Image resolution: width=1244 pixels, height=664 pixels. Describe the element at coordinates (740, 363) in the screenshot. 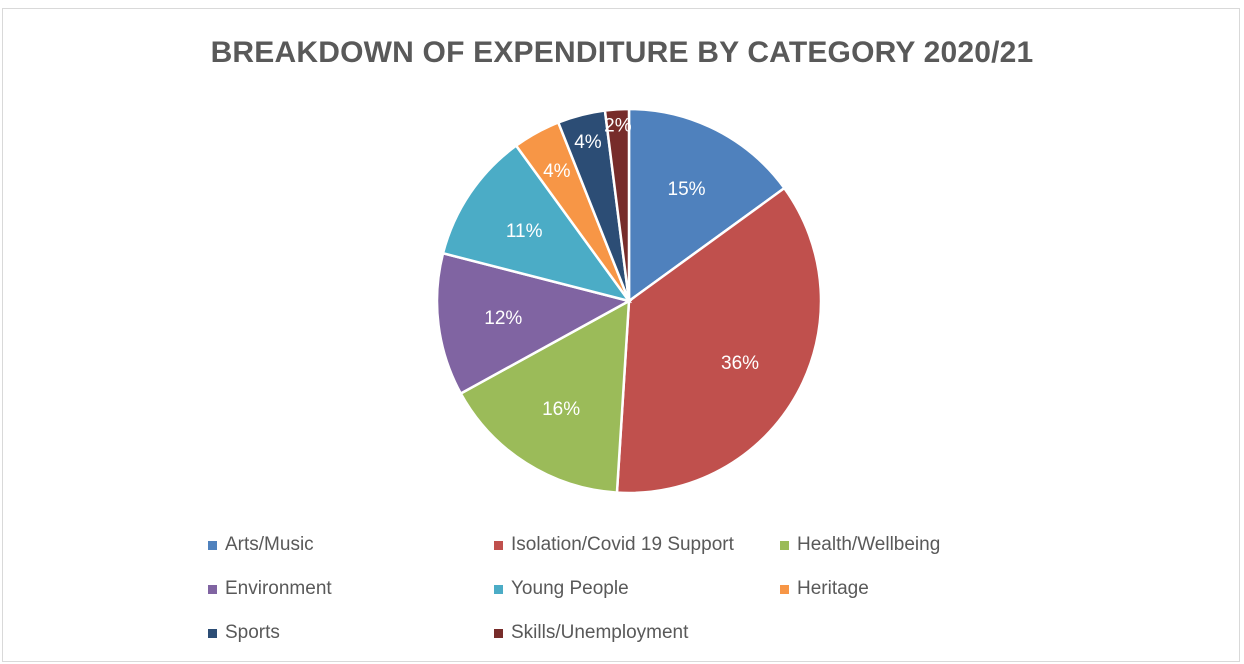

I see `data-label-isolation-covid-19-support: 36%` at that location.